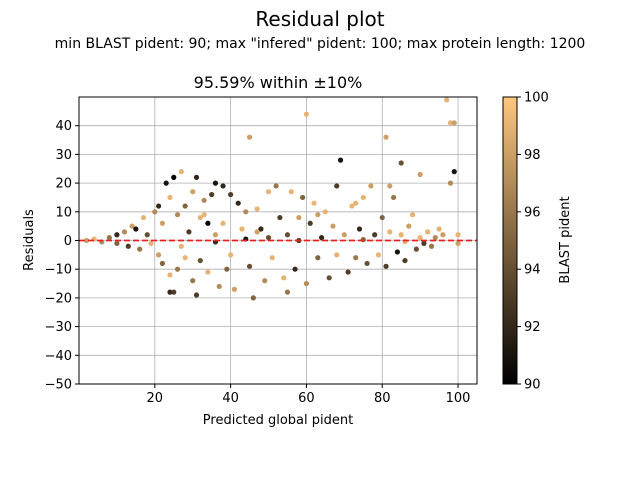 The width and height of the screenshot is (640, 480). I want to click on colorbar-ticks: 90 92 94 96 98 100, so click(533, 242).